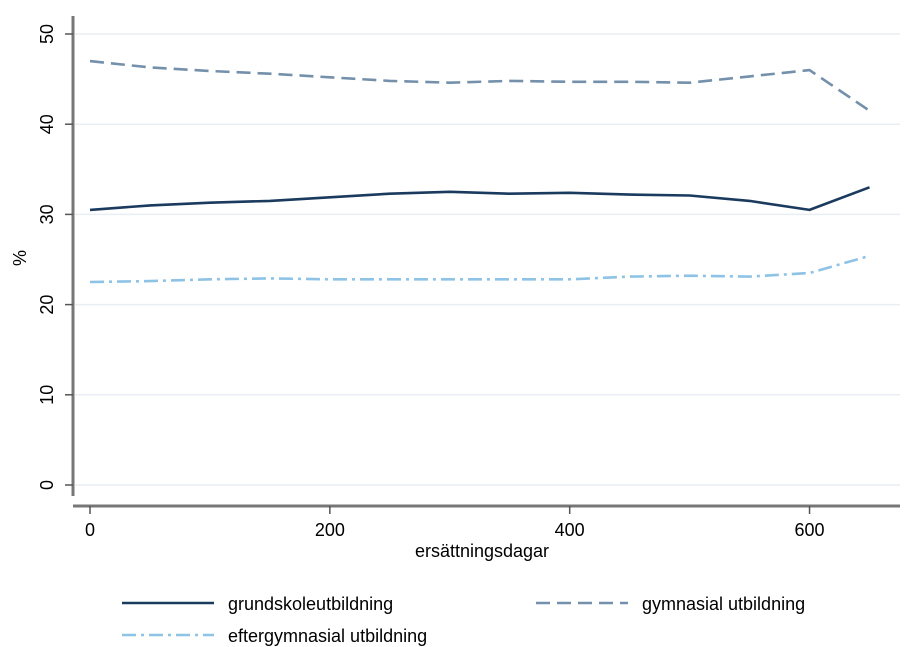 Image resolution: width=904 pixels, height=647 pixels. Describe the element at coordinates (20, 258) in the screenshot. I see `y-axis-label: %` at that location.